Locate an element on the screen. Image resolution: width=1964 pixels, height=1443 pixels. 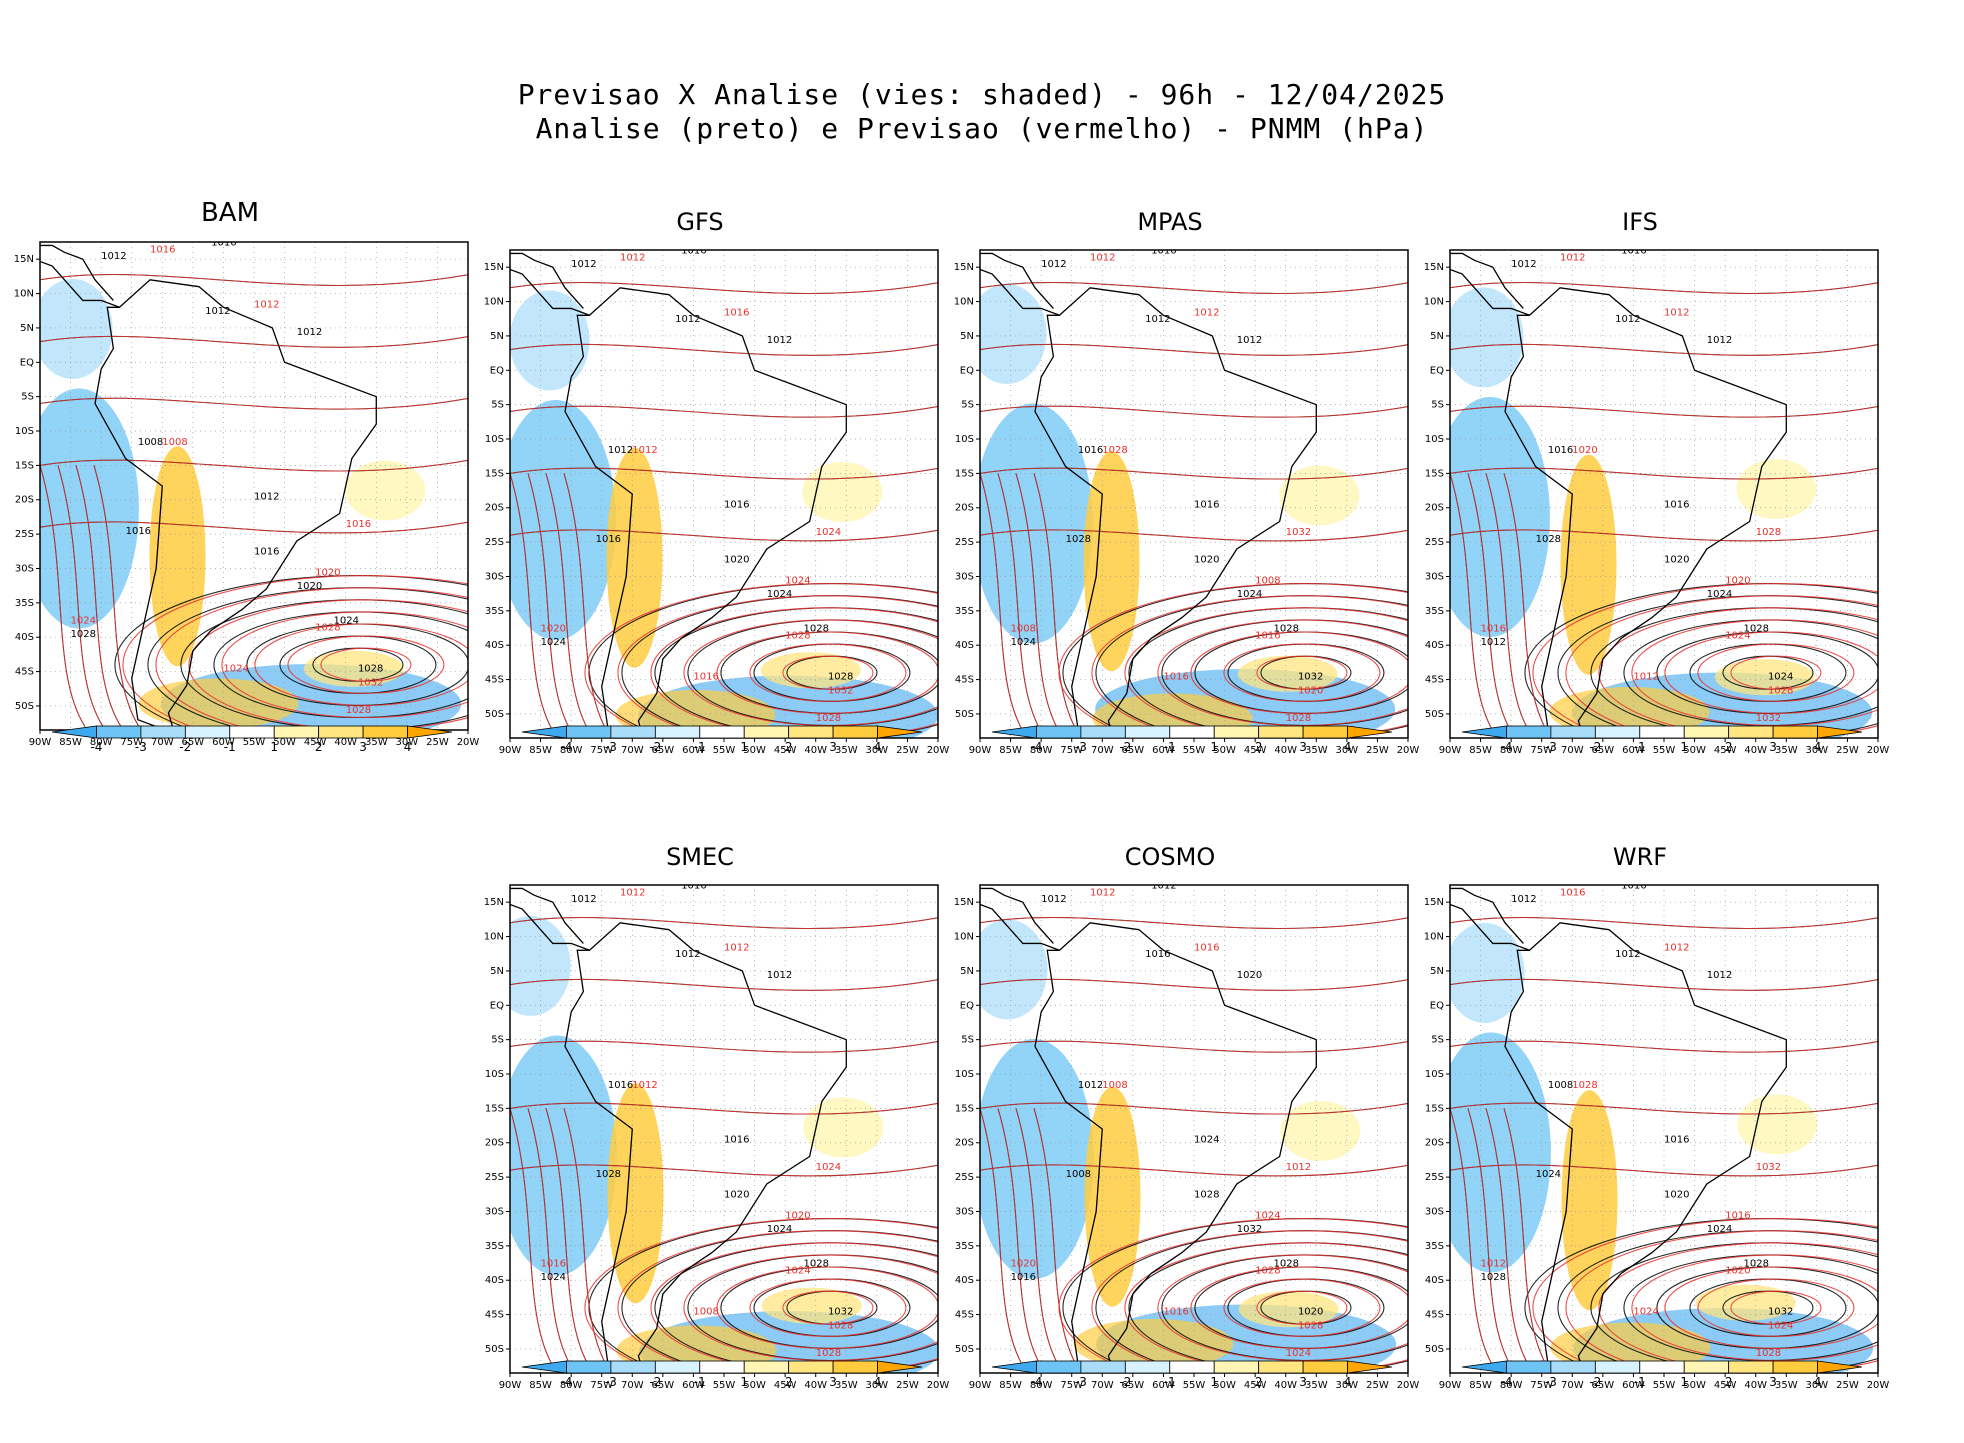
colorbar-tick-label: 1 is located at coordinates (1214, 1382).